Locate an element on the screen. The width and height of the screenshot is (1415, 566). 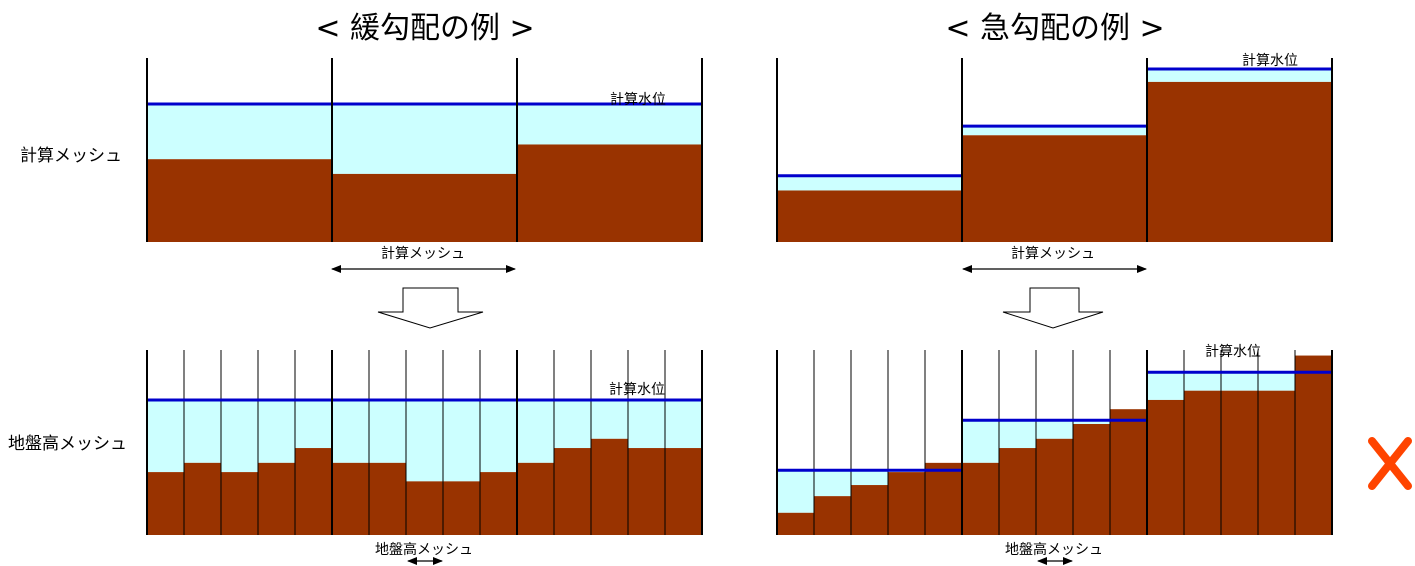
cross-mark-icon is located at coordinates (1390, 463).